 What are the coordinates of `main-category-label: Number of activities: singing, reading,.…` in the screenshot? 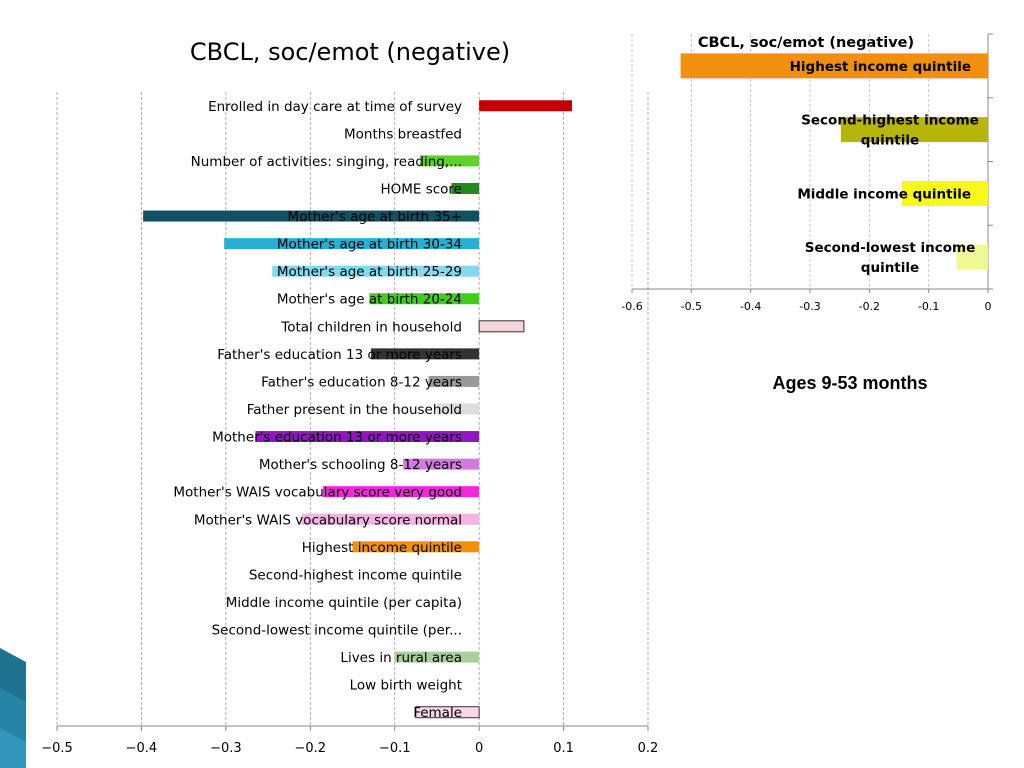 It's located at (326, 162).